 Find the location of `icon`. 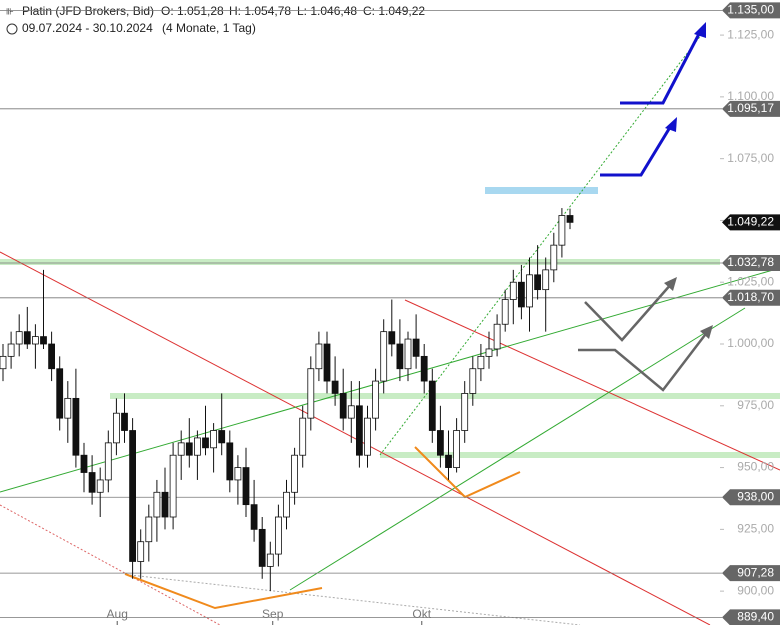

icon is located at coordinates (12, 29).